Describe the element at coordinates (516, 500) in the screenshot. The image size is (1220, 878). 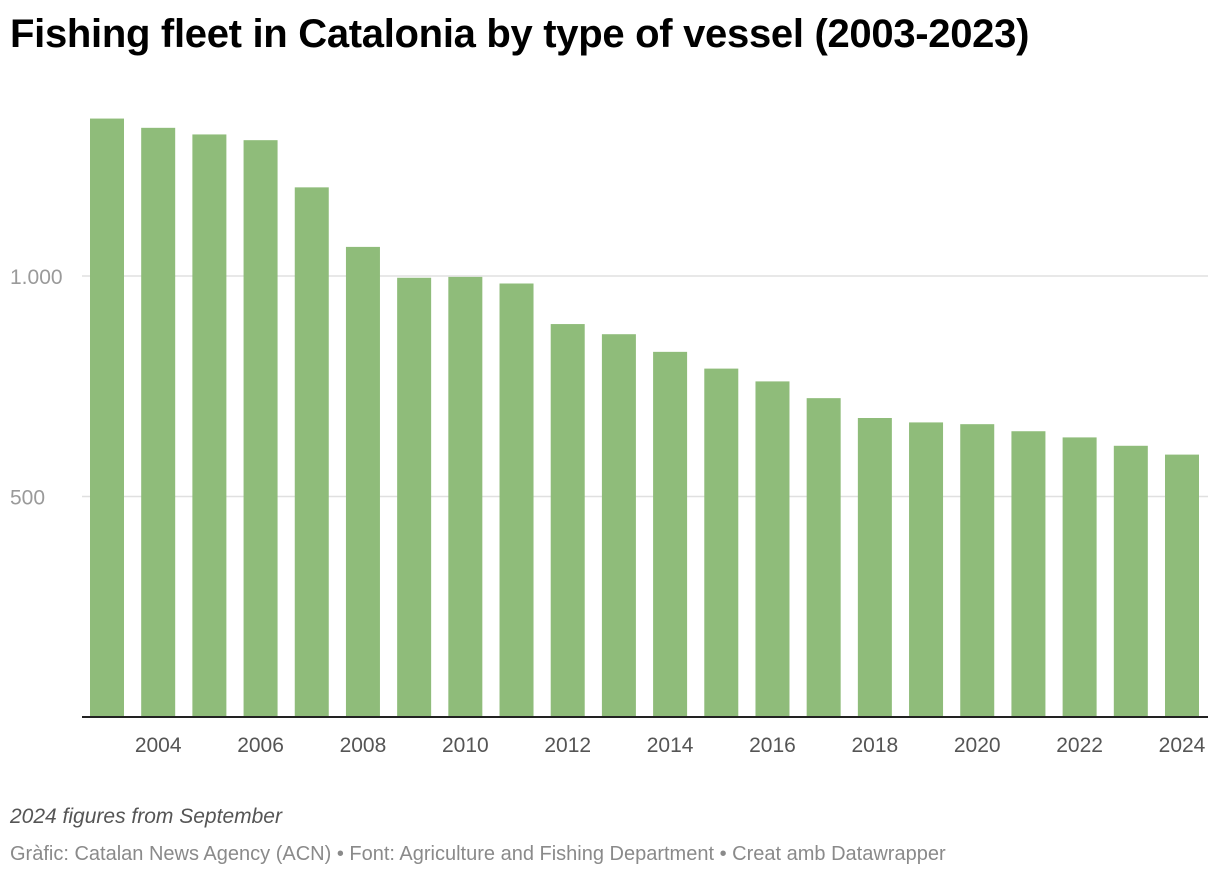
I see `bar-2011` at that location.